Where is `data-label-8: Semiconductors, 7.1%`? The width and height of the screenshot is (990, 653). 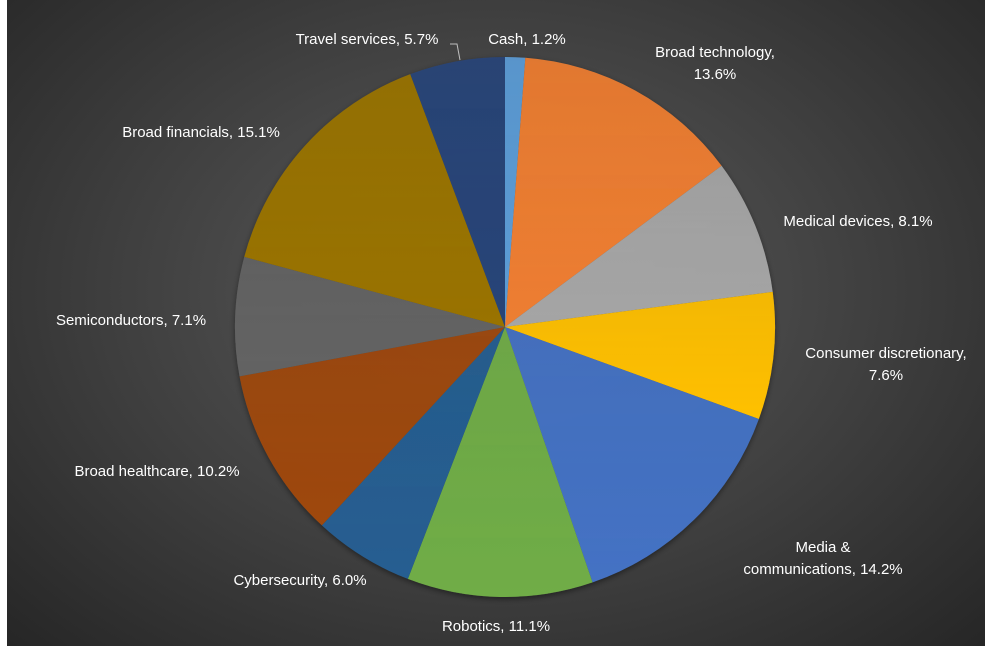
data-label-8: Semiconductors, 7.1% is located at coordinates (131, 320).